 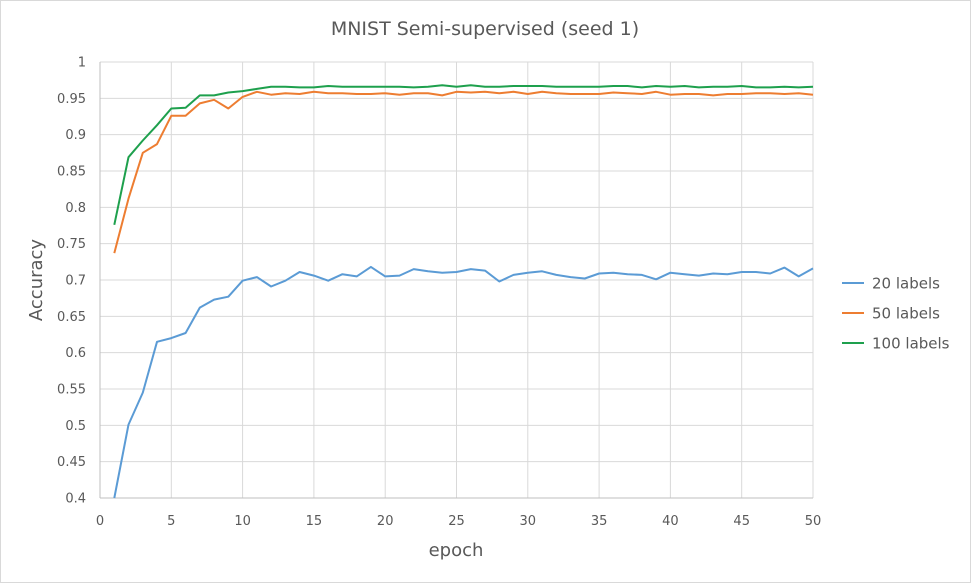 I want to click on legend-label: 50 labels, so click(x=906, y=314).